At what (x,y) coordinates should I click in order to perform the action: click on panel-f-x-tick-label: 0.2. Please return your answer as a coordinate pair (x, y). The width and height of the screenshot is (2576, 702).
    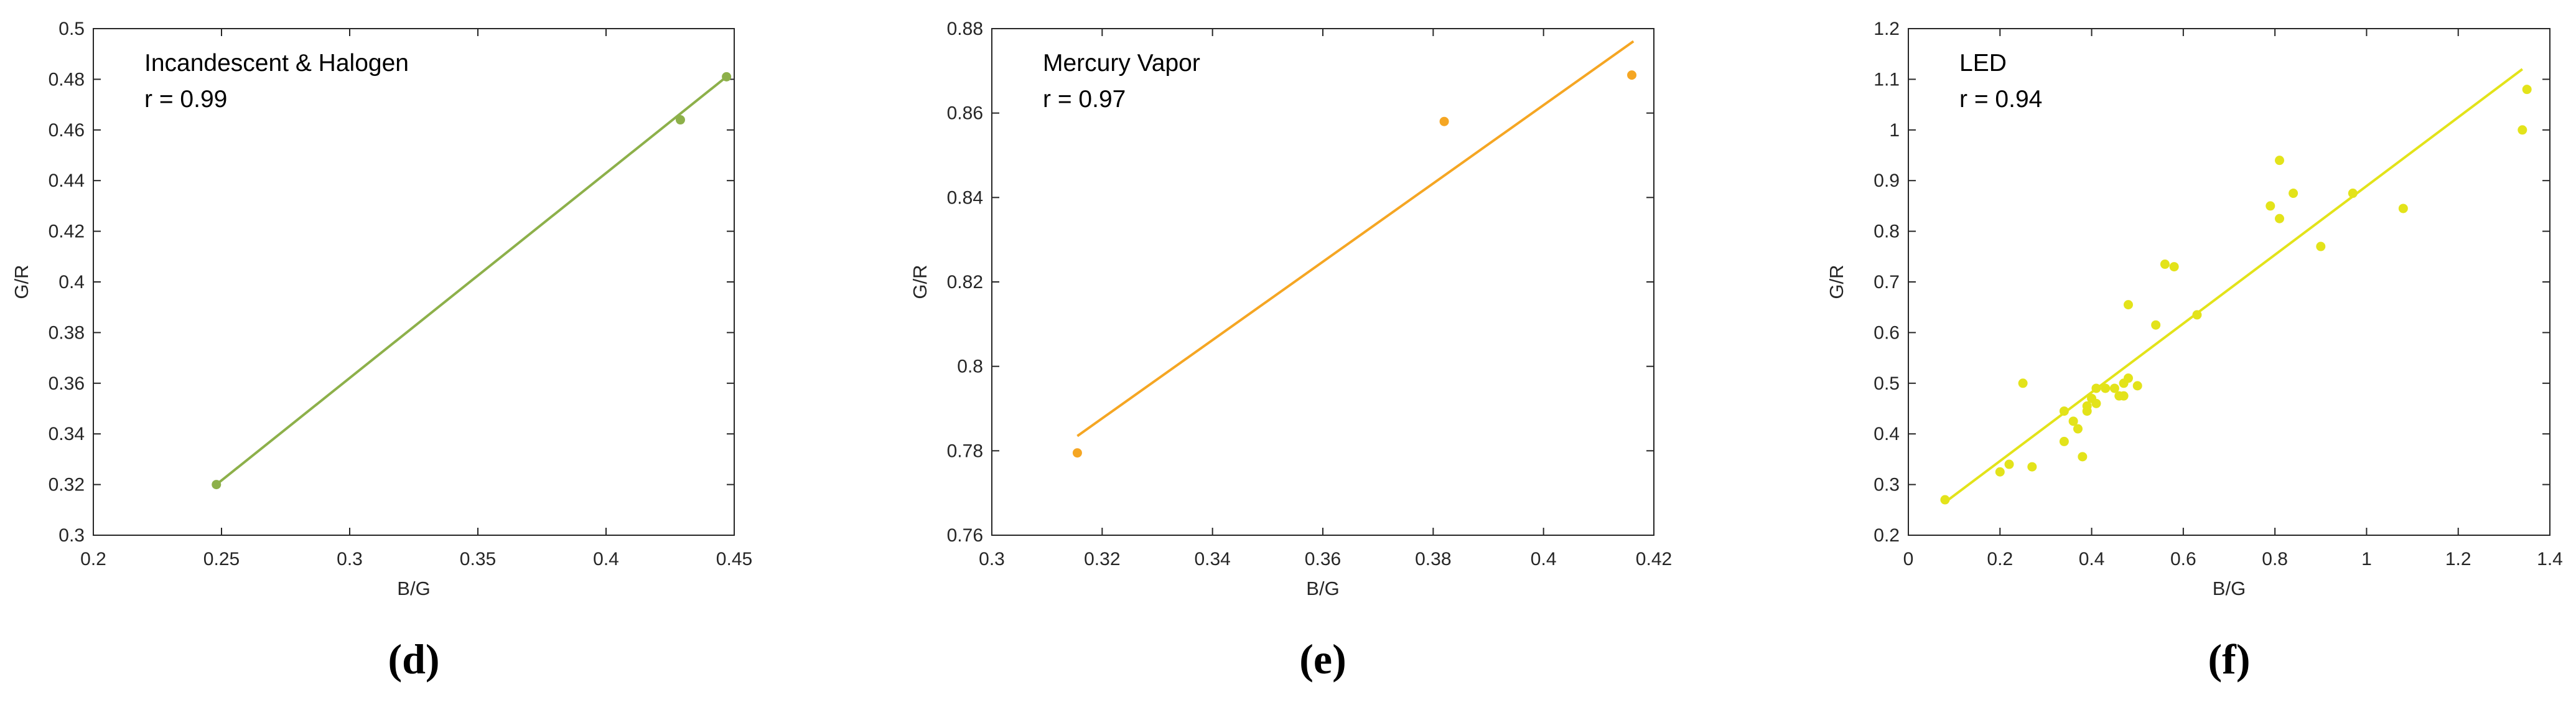
    Looking at the image, I should click on (2000, 559).